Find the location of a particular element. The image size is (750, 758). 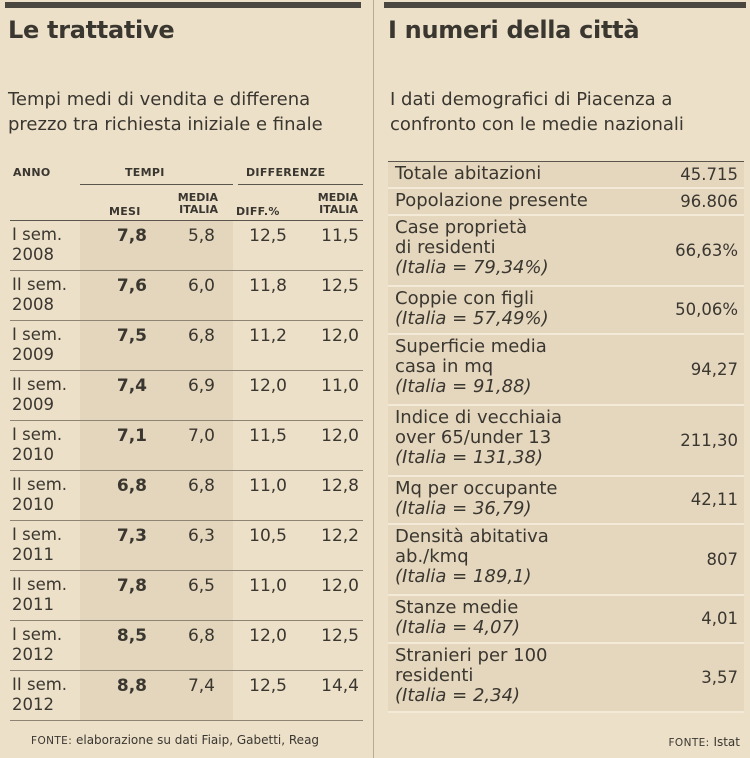

stat-label: Stanze medie (Italia = 4,07) is located at coordinates (506, 617).